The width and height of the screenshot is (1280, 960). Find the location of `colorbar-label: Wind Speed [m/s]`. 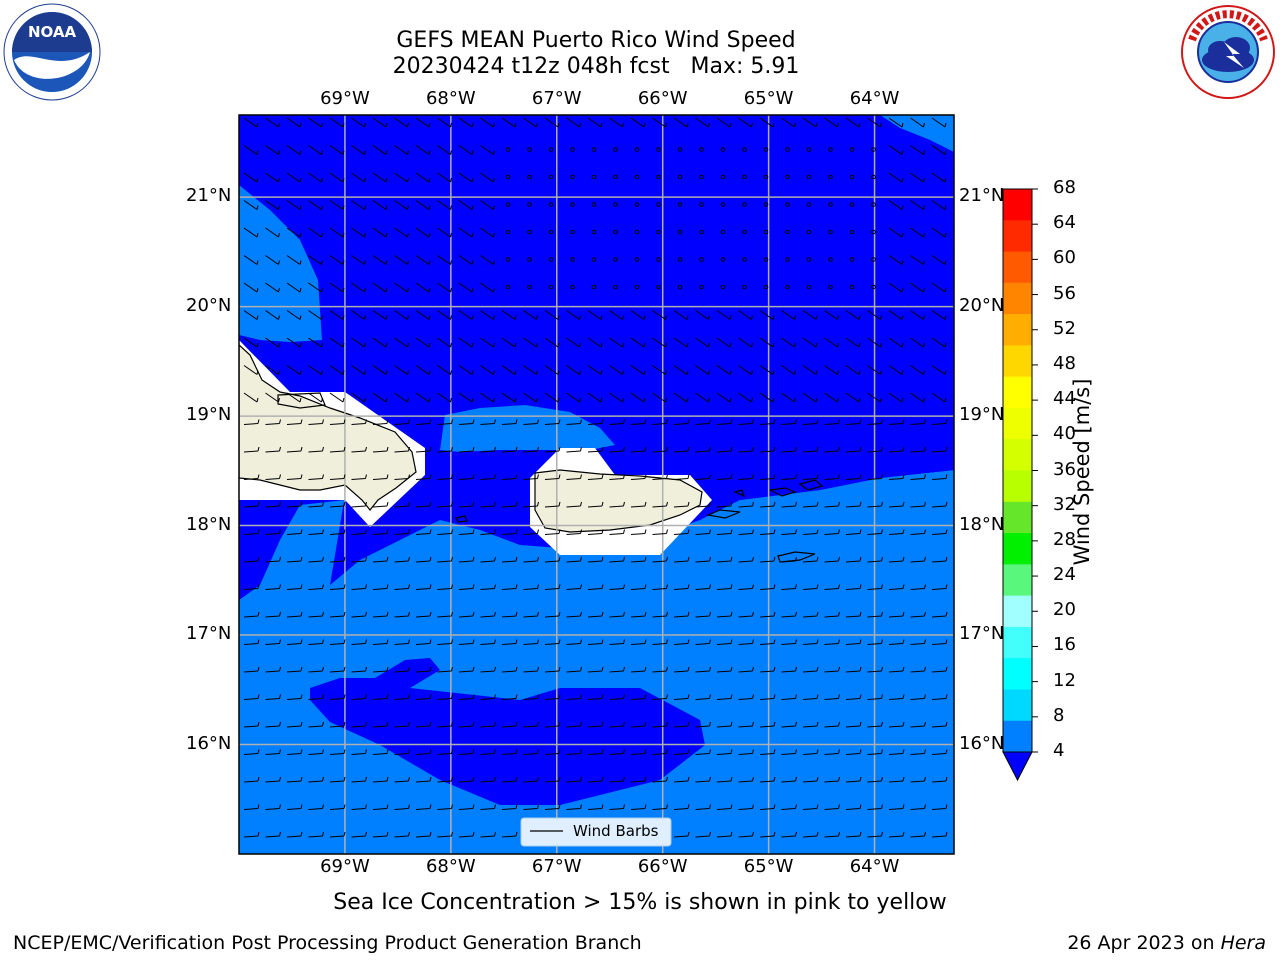

colorbar-label: Wind Speed [m/s] is located at coordinates (1082, 472).